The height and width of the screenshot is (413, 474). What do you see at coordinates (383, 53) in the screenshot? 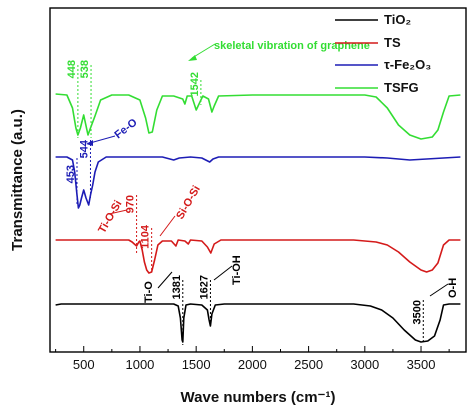
I see `legend: TiO₂ TS τ-Fe₂O₃ TSFG` at bounding box center [383, 53].